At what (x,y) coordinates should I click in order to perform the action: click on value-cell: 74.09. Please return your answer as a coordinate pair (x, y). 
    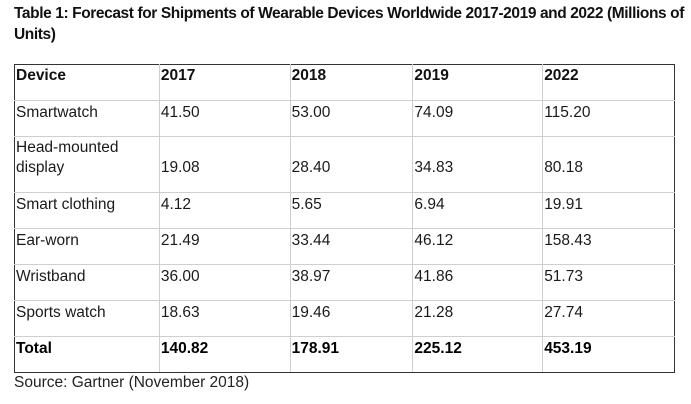
    Looking at the image, I should click on (478, 118).